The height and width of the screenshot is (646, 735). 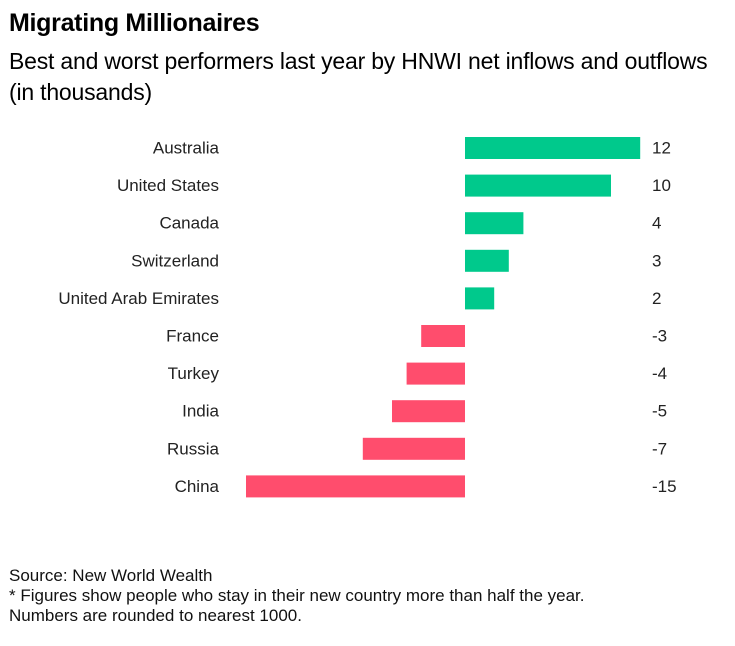 What do you see at coordinates (197, 486) in the screenshot?
I see `category-label-china: China` at bounding box center [197, 486].